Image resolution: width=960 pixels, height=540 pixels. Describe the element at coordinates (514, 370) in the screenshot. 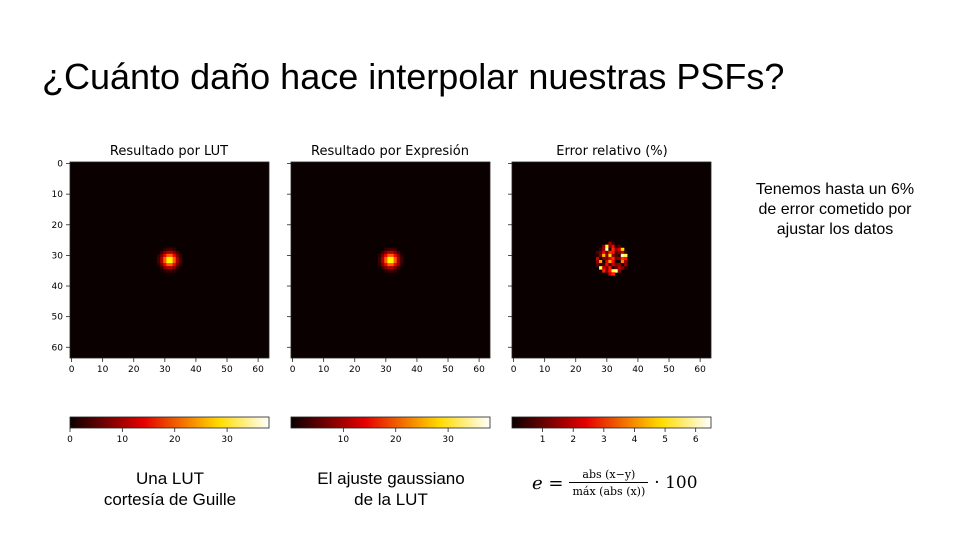

I see `x-tick-label: 0` at that location.